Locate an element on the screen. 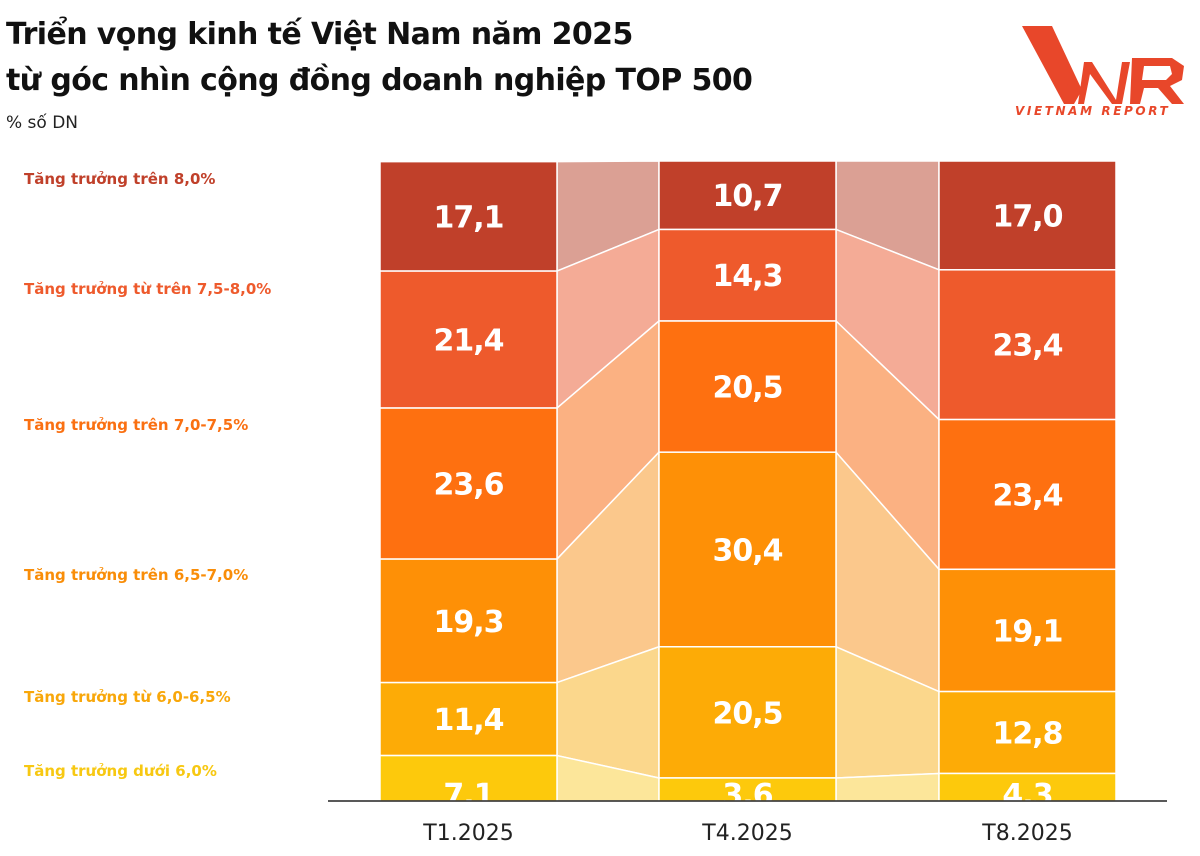 The width and height of the screenshot is (1200, 856). legend-label: Tăng trưởng trên 8,0% is located at coordinates (120, 179).